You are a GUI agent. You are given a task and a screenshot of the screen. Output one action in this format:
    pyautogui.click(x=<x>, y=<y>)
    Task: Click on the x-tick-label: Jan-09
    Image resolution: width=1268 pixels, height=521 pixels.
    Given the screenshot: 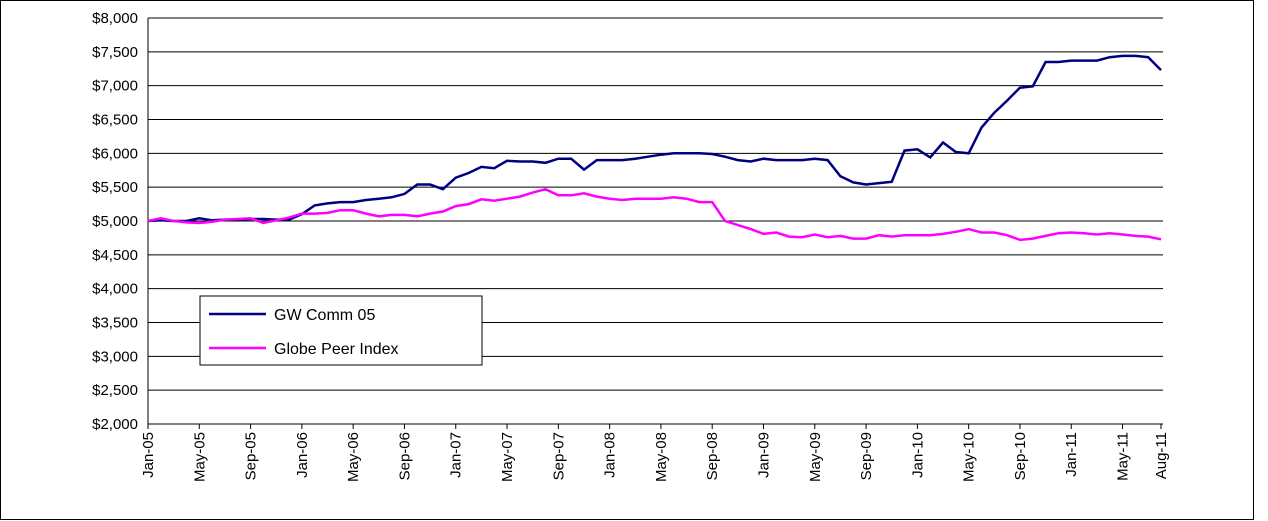 What is the action you would take?
    pyautogui.click(x=763, y=455)
    